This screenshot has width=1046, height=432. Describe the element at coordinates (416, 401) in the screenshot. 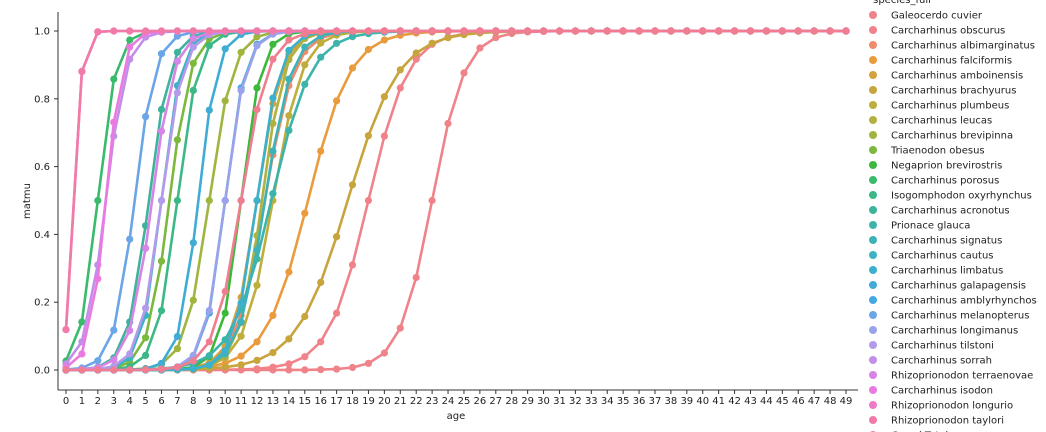

I see `x-tick-label: 22` at that location.